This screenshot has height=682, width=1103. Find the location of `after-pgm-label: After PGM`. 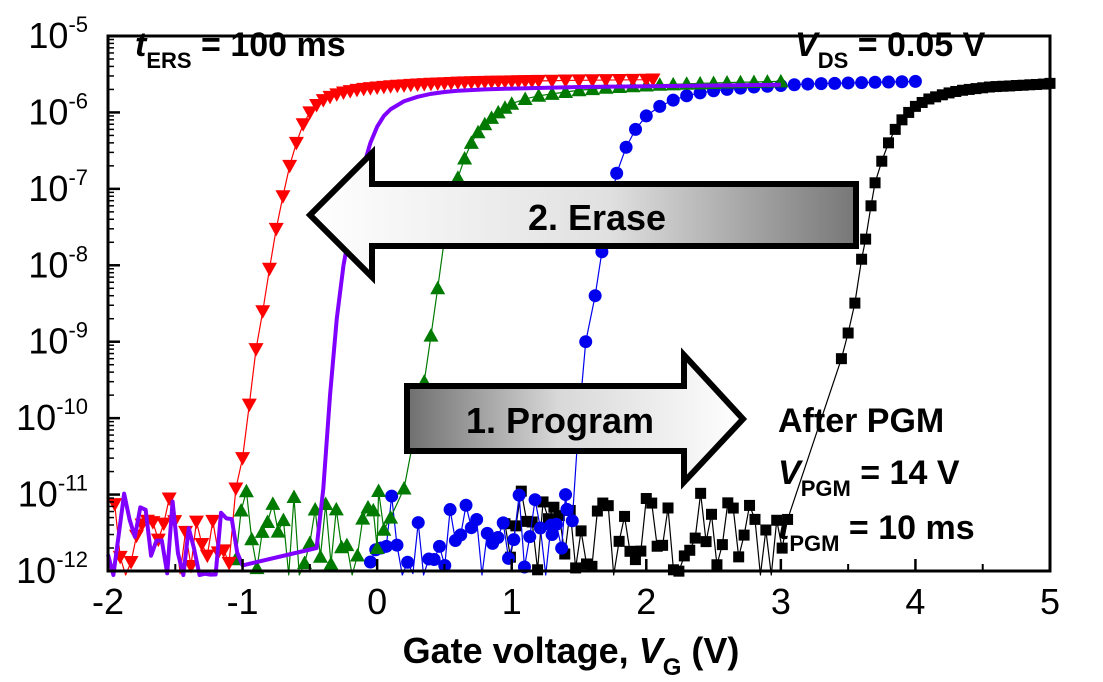

after-pgm-label: After PGM is located at coordinates (861, 421).